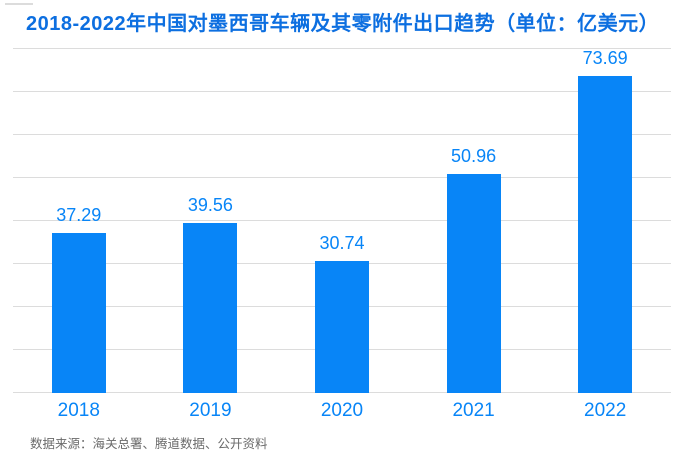 The height and width of the screenshot is (463, 694). Describe the element at coordinates (605, 58) in the screenshot. I see `bar-value-label: 73.69` at that location.